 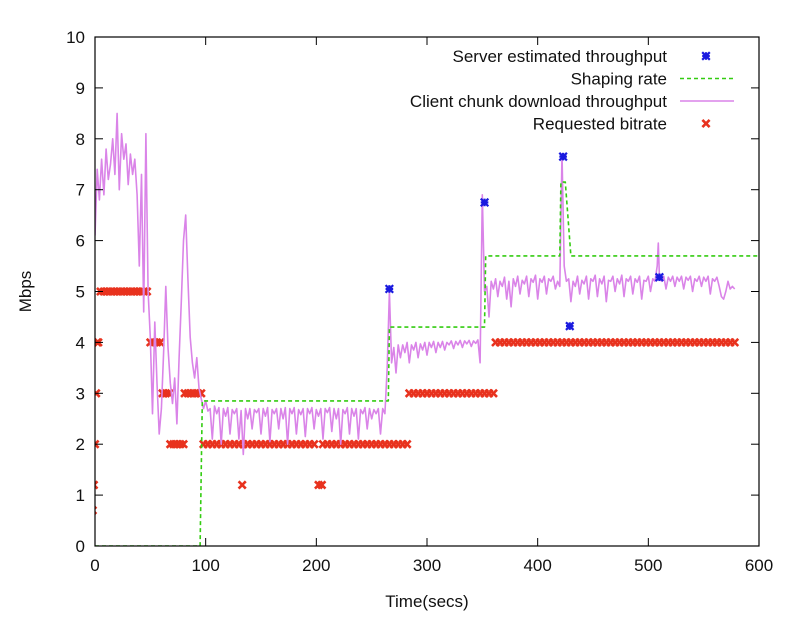 What do you see at coordinates (80, 393) in the screenshot?
I see `y-tick-label: 3` at bounding box center [80, 393].